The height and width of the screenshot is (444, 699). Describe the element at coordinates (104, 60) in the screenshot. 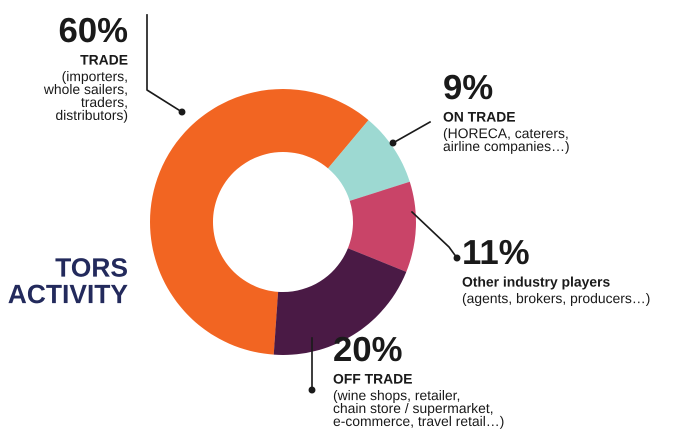

I see `slice-label: TRADE` at that location.